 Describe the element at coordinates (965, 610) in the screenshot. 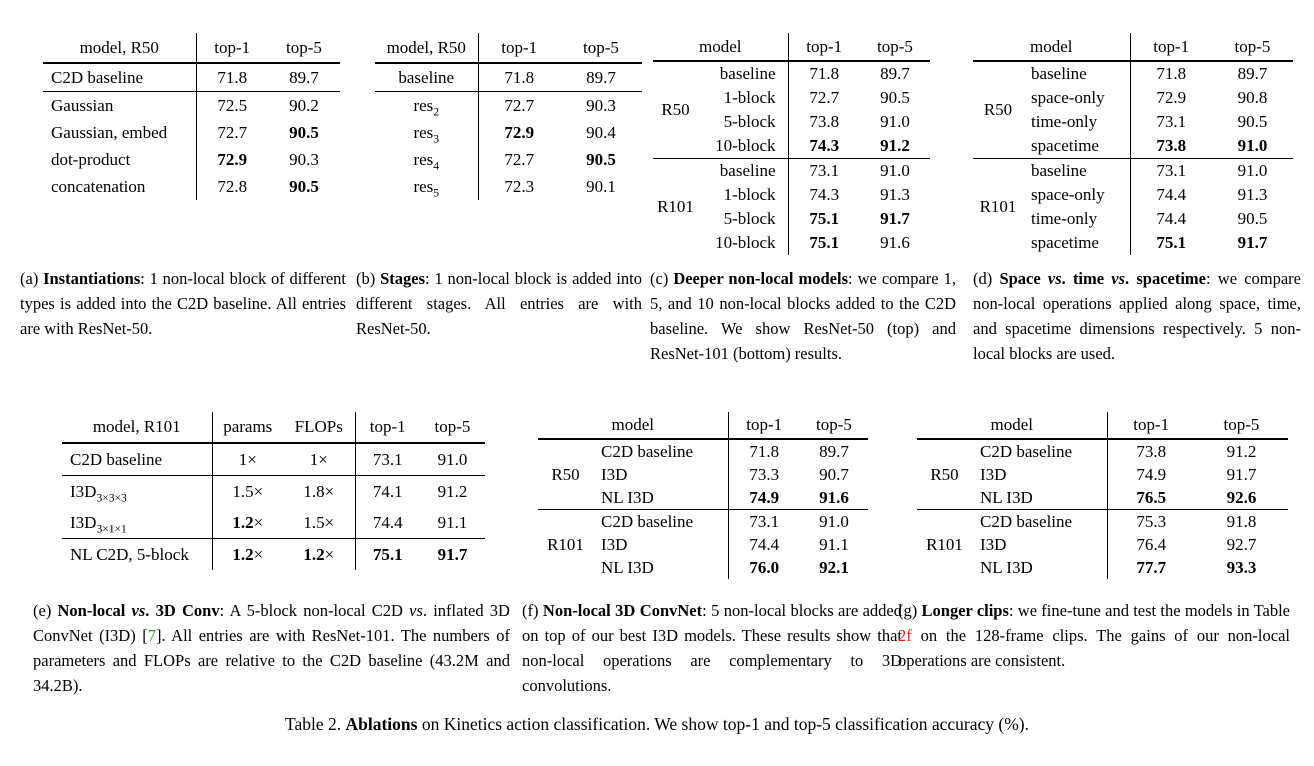

I see `text-segment: Longer clips` at that location.